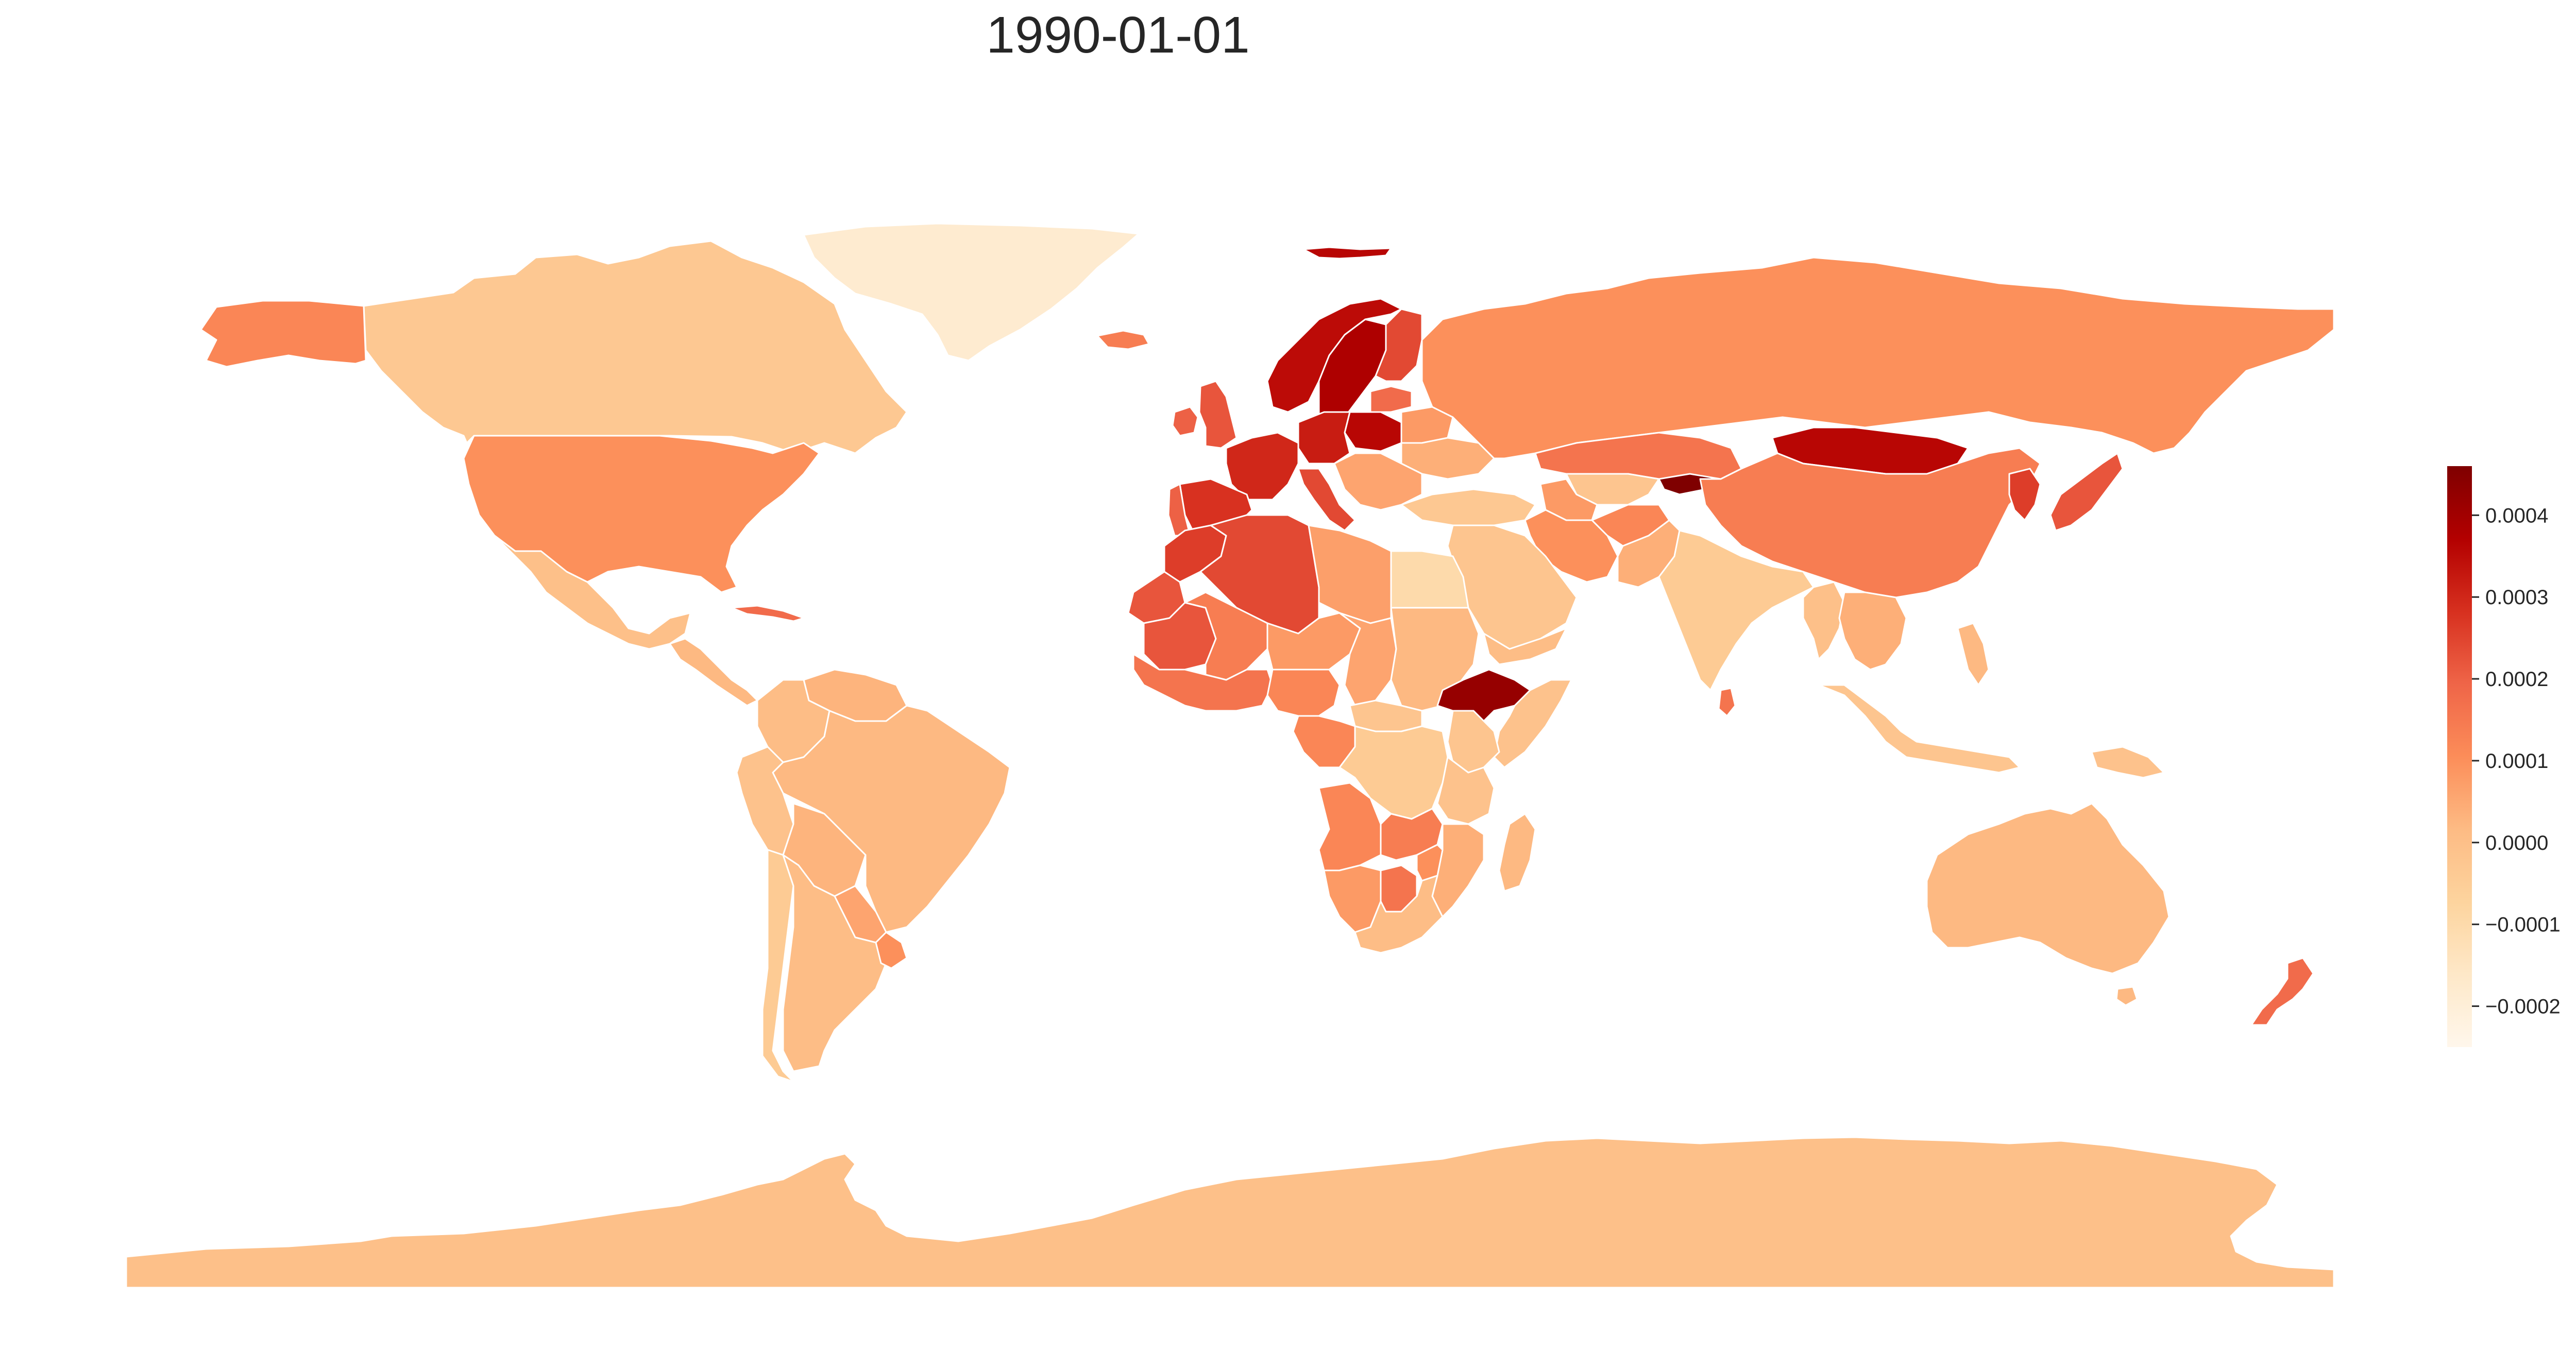 The image size is (2576, 1352). Describe the element at coordinates (2024, 495) in the screenshot. I see `region-korea` at that location.